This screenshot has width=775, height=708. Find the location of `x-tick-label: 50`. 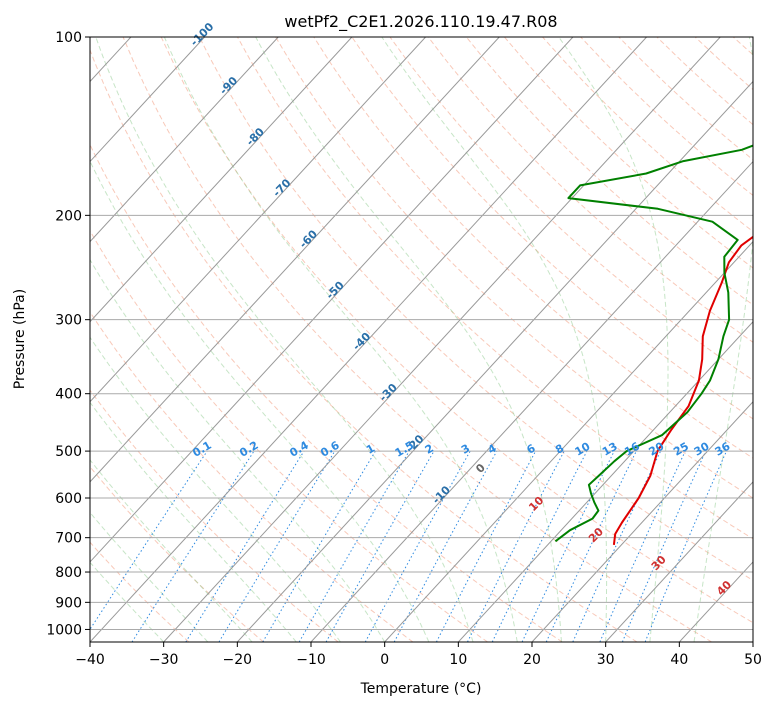

x-tick-label: 50 is located at coordinates (753, 660).